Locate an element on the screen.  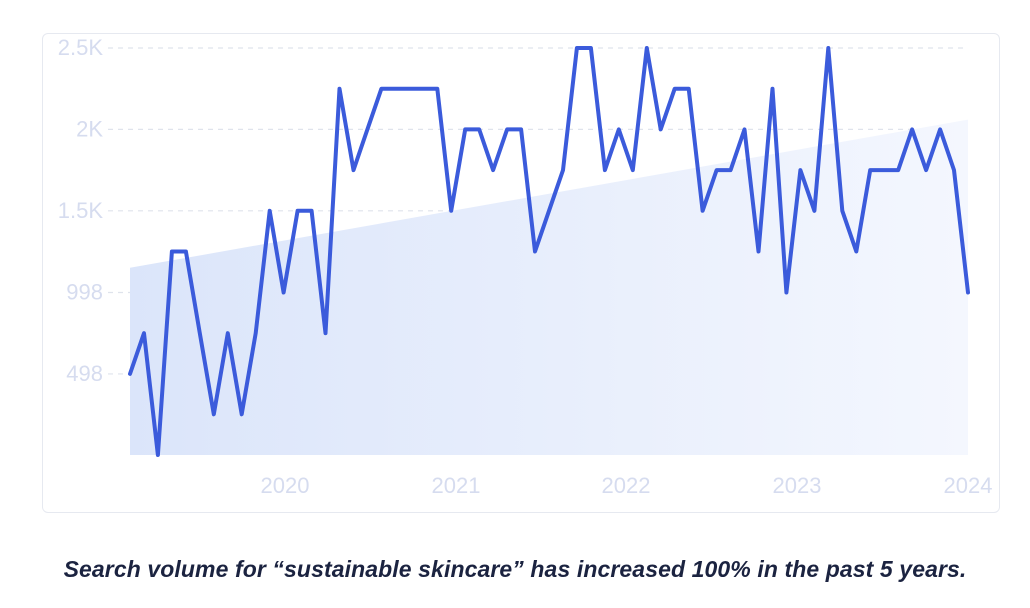
y-axis-ticks: 498 998 1.5K 2K 2.5K is located at coordinates (81, 210).